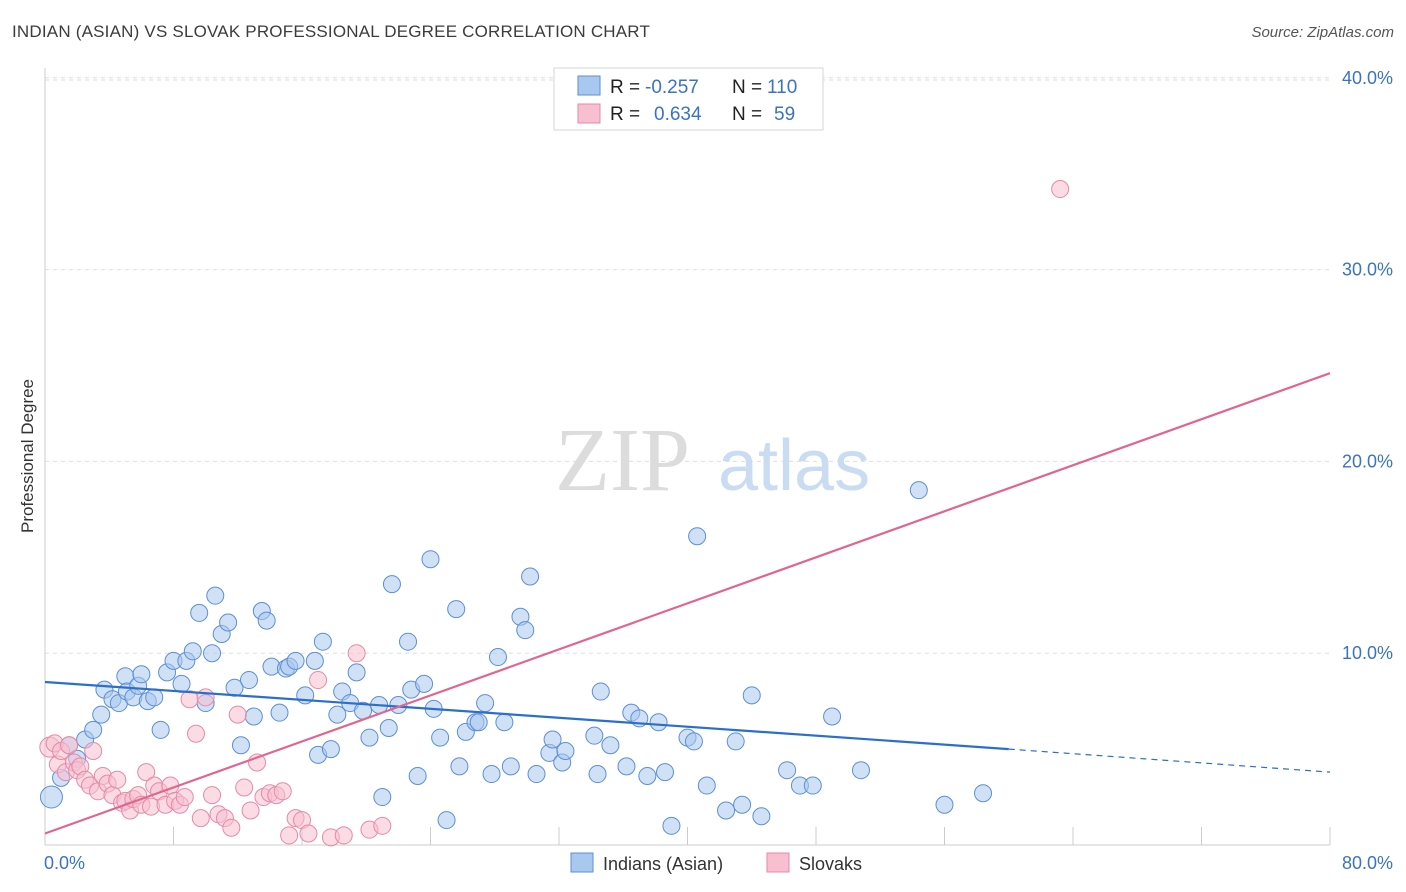 The height and width of the screenshot is (892, 1406). Describe the element at coordinates (830, 864) in the screenshot. I see `bottom-legend-label-slovaks: Slovaks` at that location.